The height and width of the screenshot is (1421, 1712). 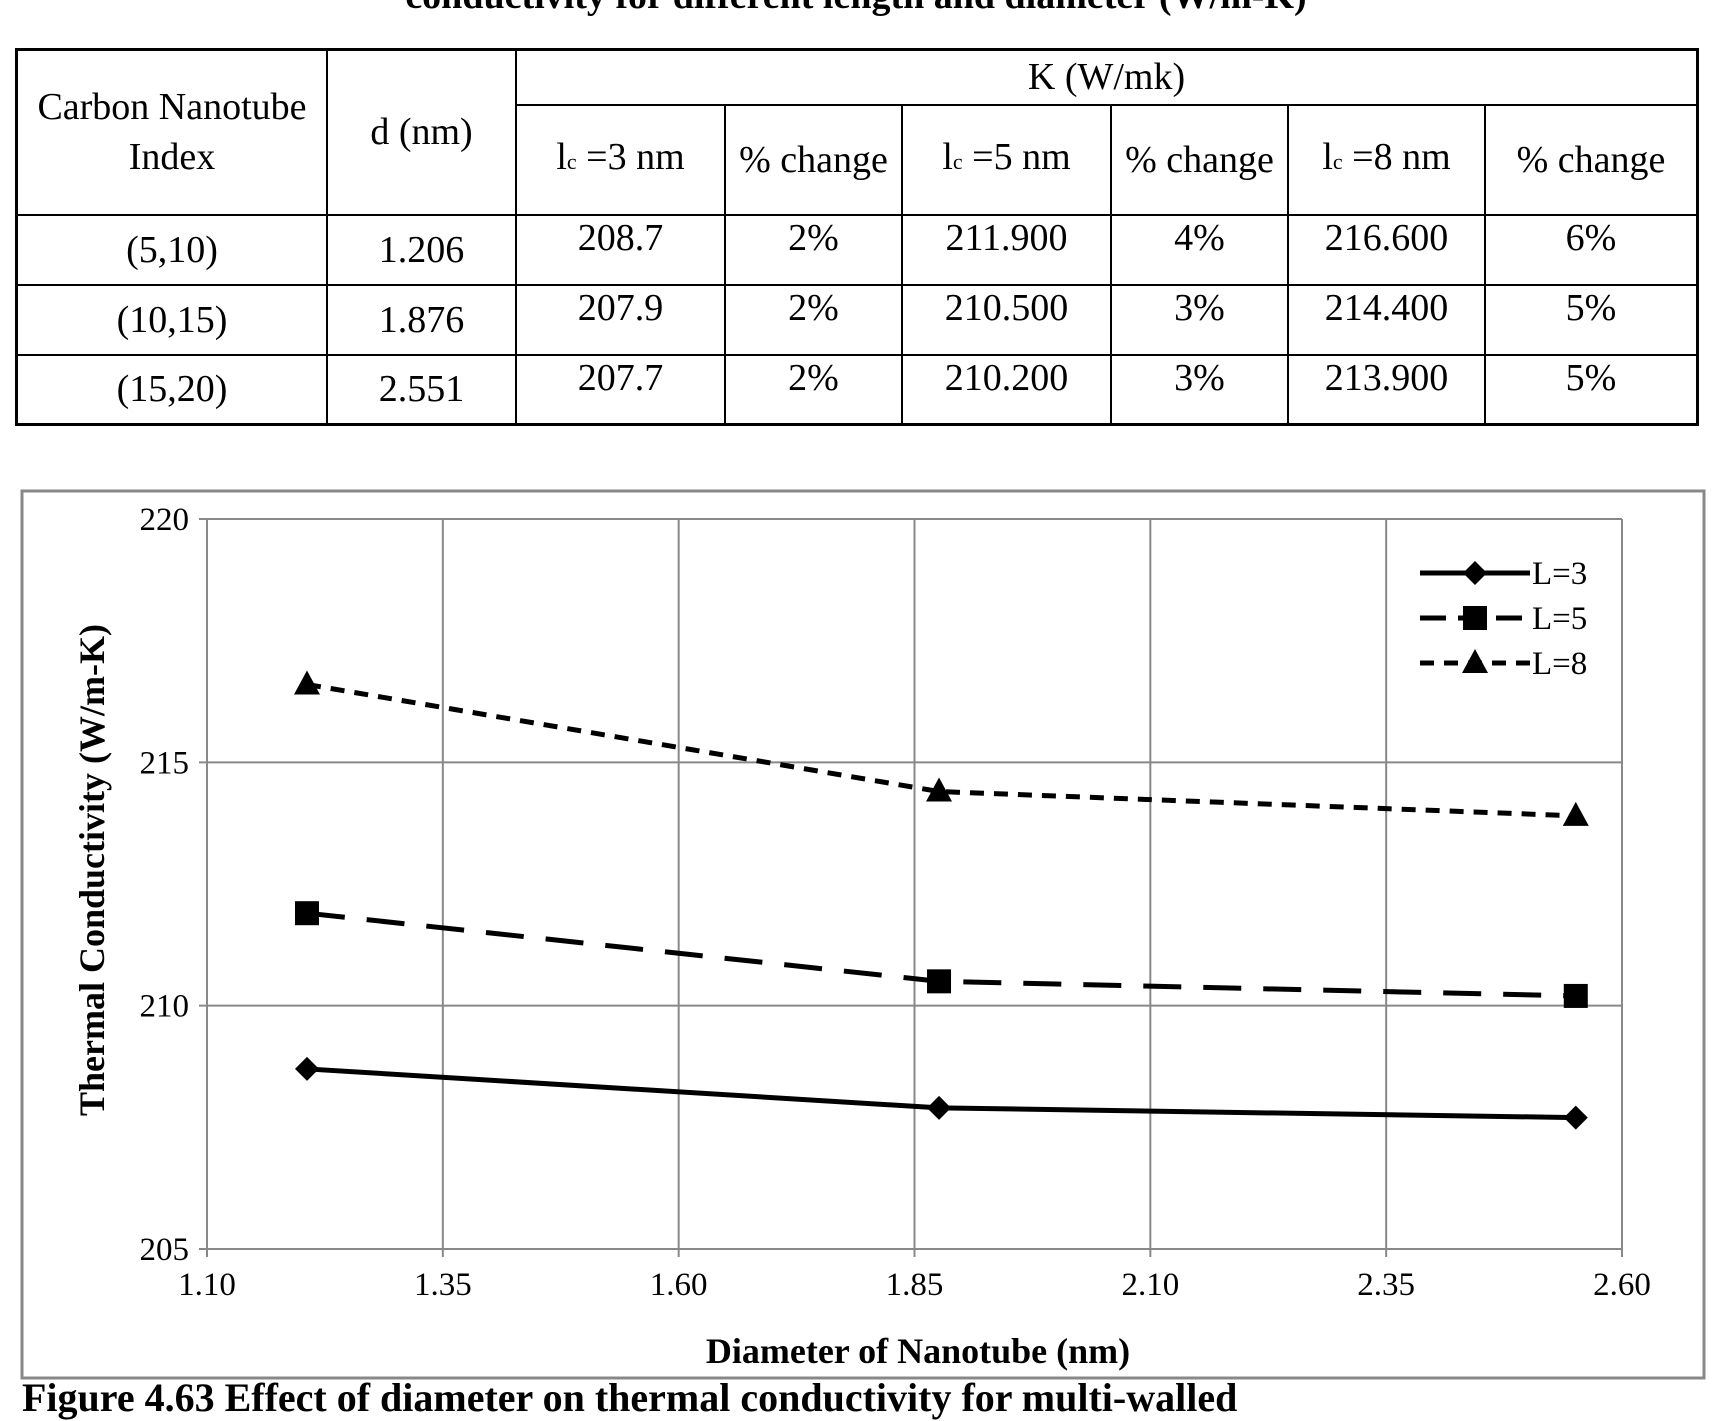 What do you see at coordinates (1386, 389) in the screenshot?
I see `table-cell: 213.900` at bounding box center [1386, 389].